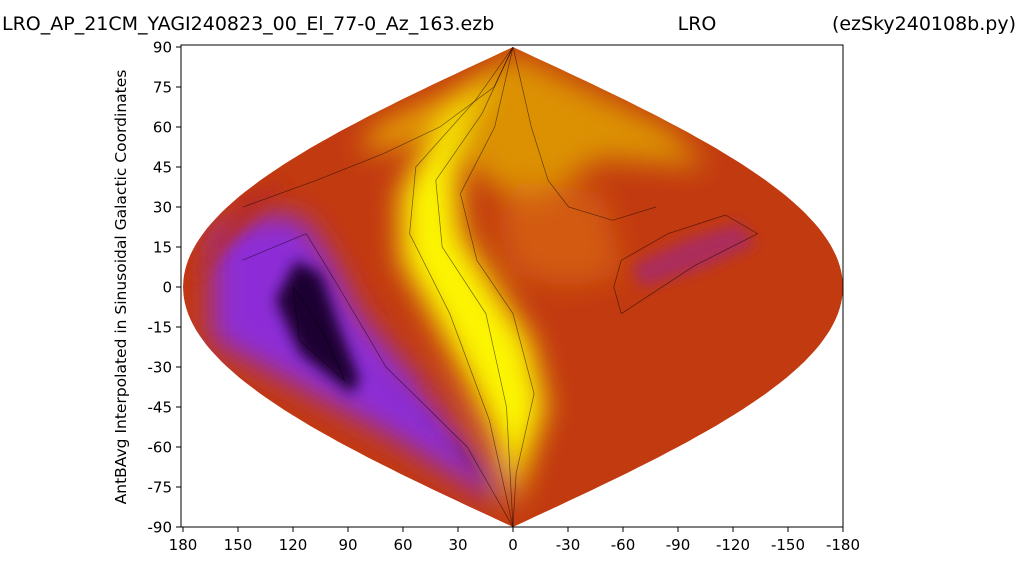 This screenshot has width=1024, height=578. Describe the element at coordinates (697, 24) in the screenshot. I see `chart-title-center: LRO` at that location.